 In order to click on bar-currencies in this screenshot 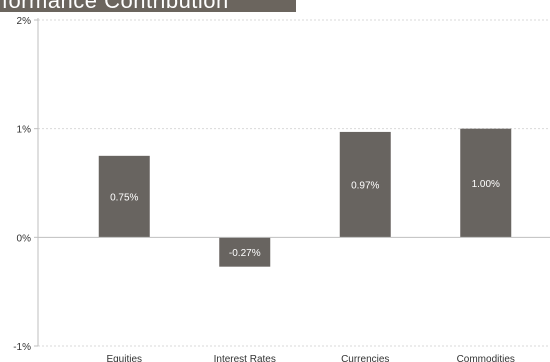, I will do `click(365, 184)`.